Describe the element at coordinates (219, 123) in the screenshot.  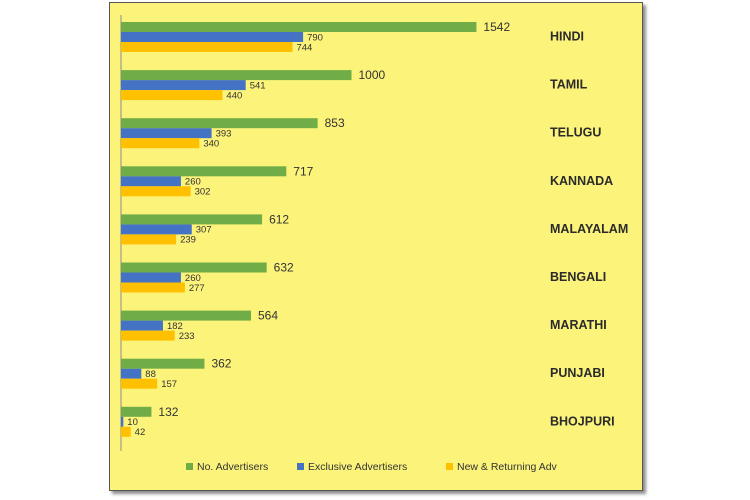
I see `bar-telugu-no-advertisers` at that location.